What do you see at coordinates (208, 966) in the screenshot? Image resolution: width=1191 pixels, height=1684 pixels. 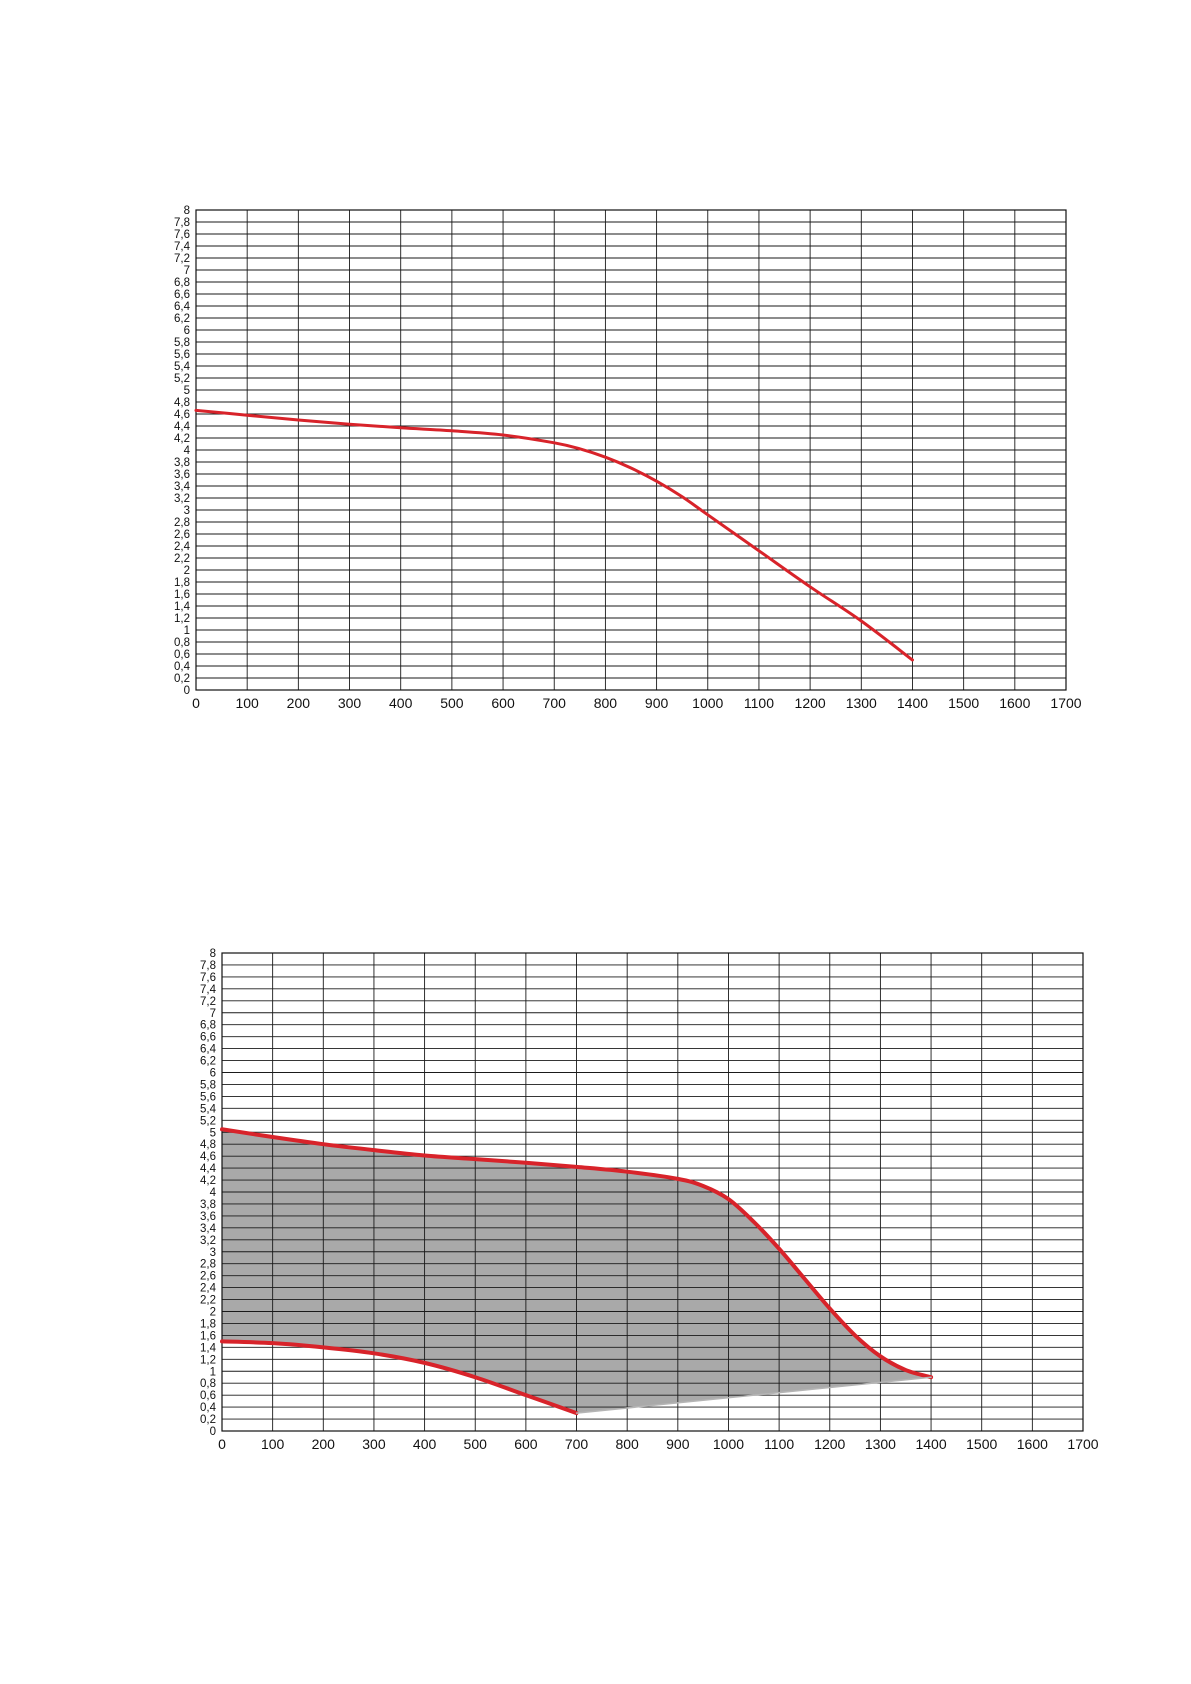 I see `y-tick-label: 7,8` at bounding box center [208, 966].